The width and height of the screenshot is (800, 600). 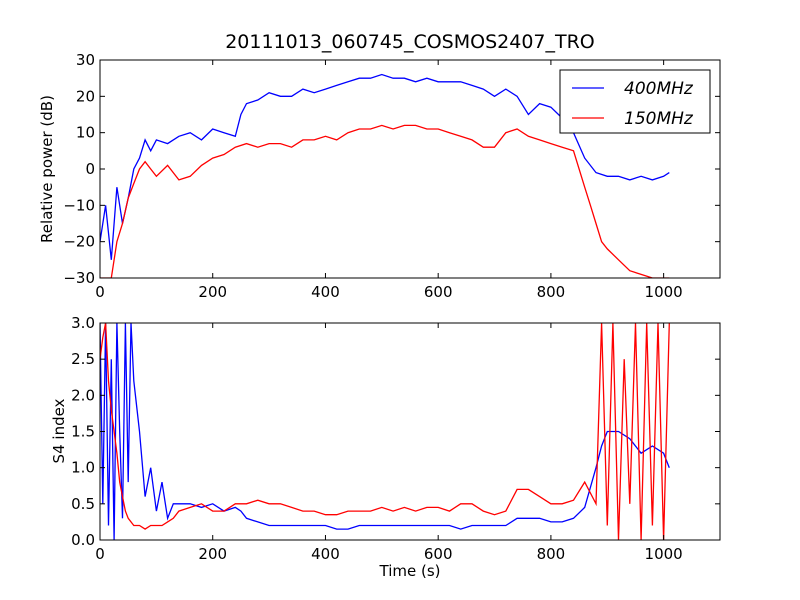 I want to click on s4-y-tick-label: 2.0, so click(x=83, y=395).